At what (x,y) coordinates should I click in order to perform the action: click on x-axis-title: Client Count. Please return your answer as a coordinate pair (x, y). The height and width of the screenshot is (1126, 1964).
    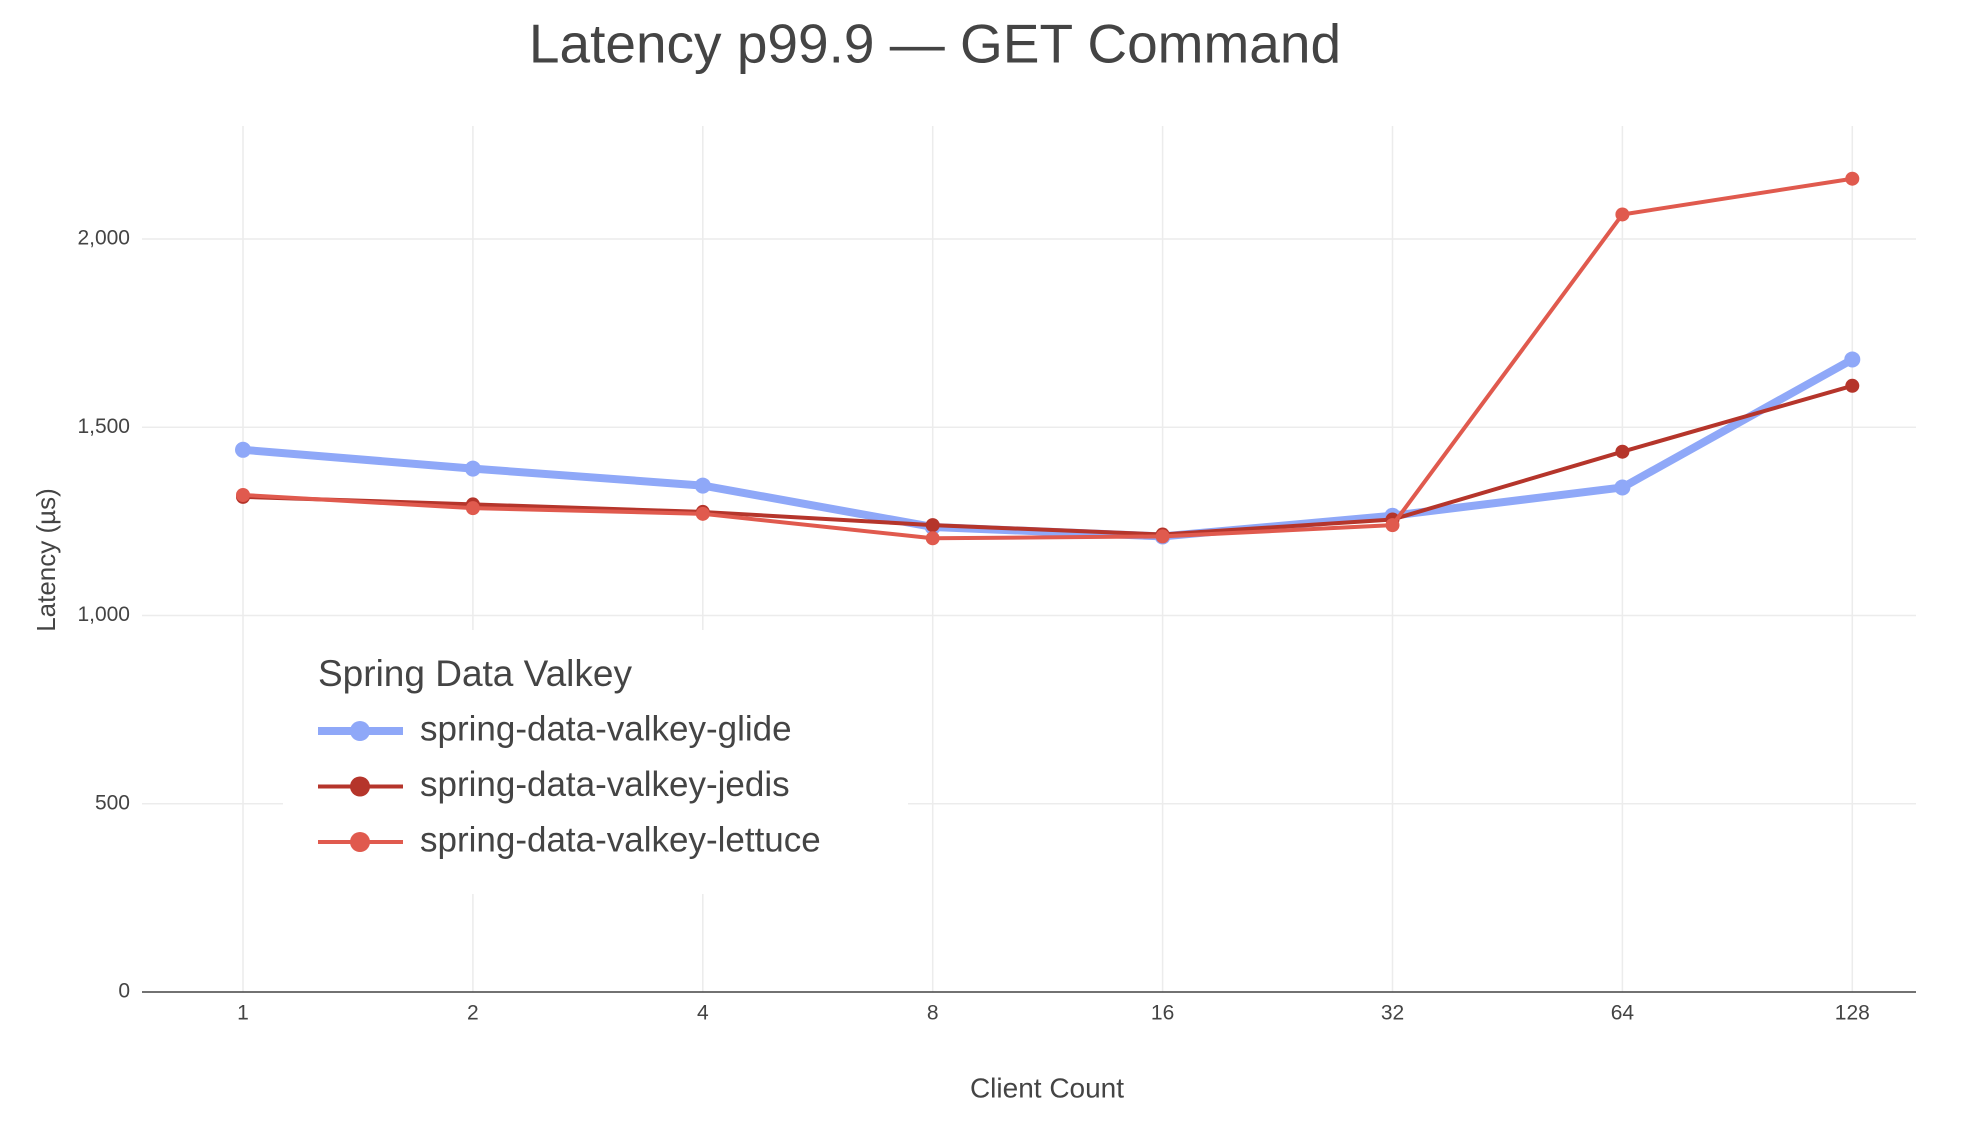
    Looking at the image, I should click on (1047, 1087).